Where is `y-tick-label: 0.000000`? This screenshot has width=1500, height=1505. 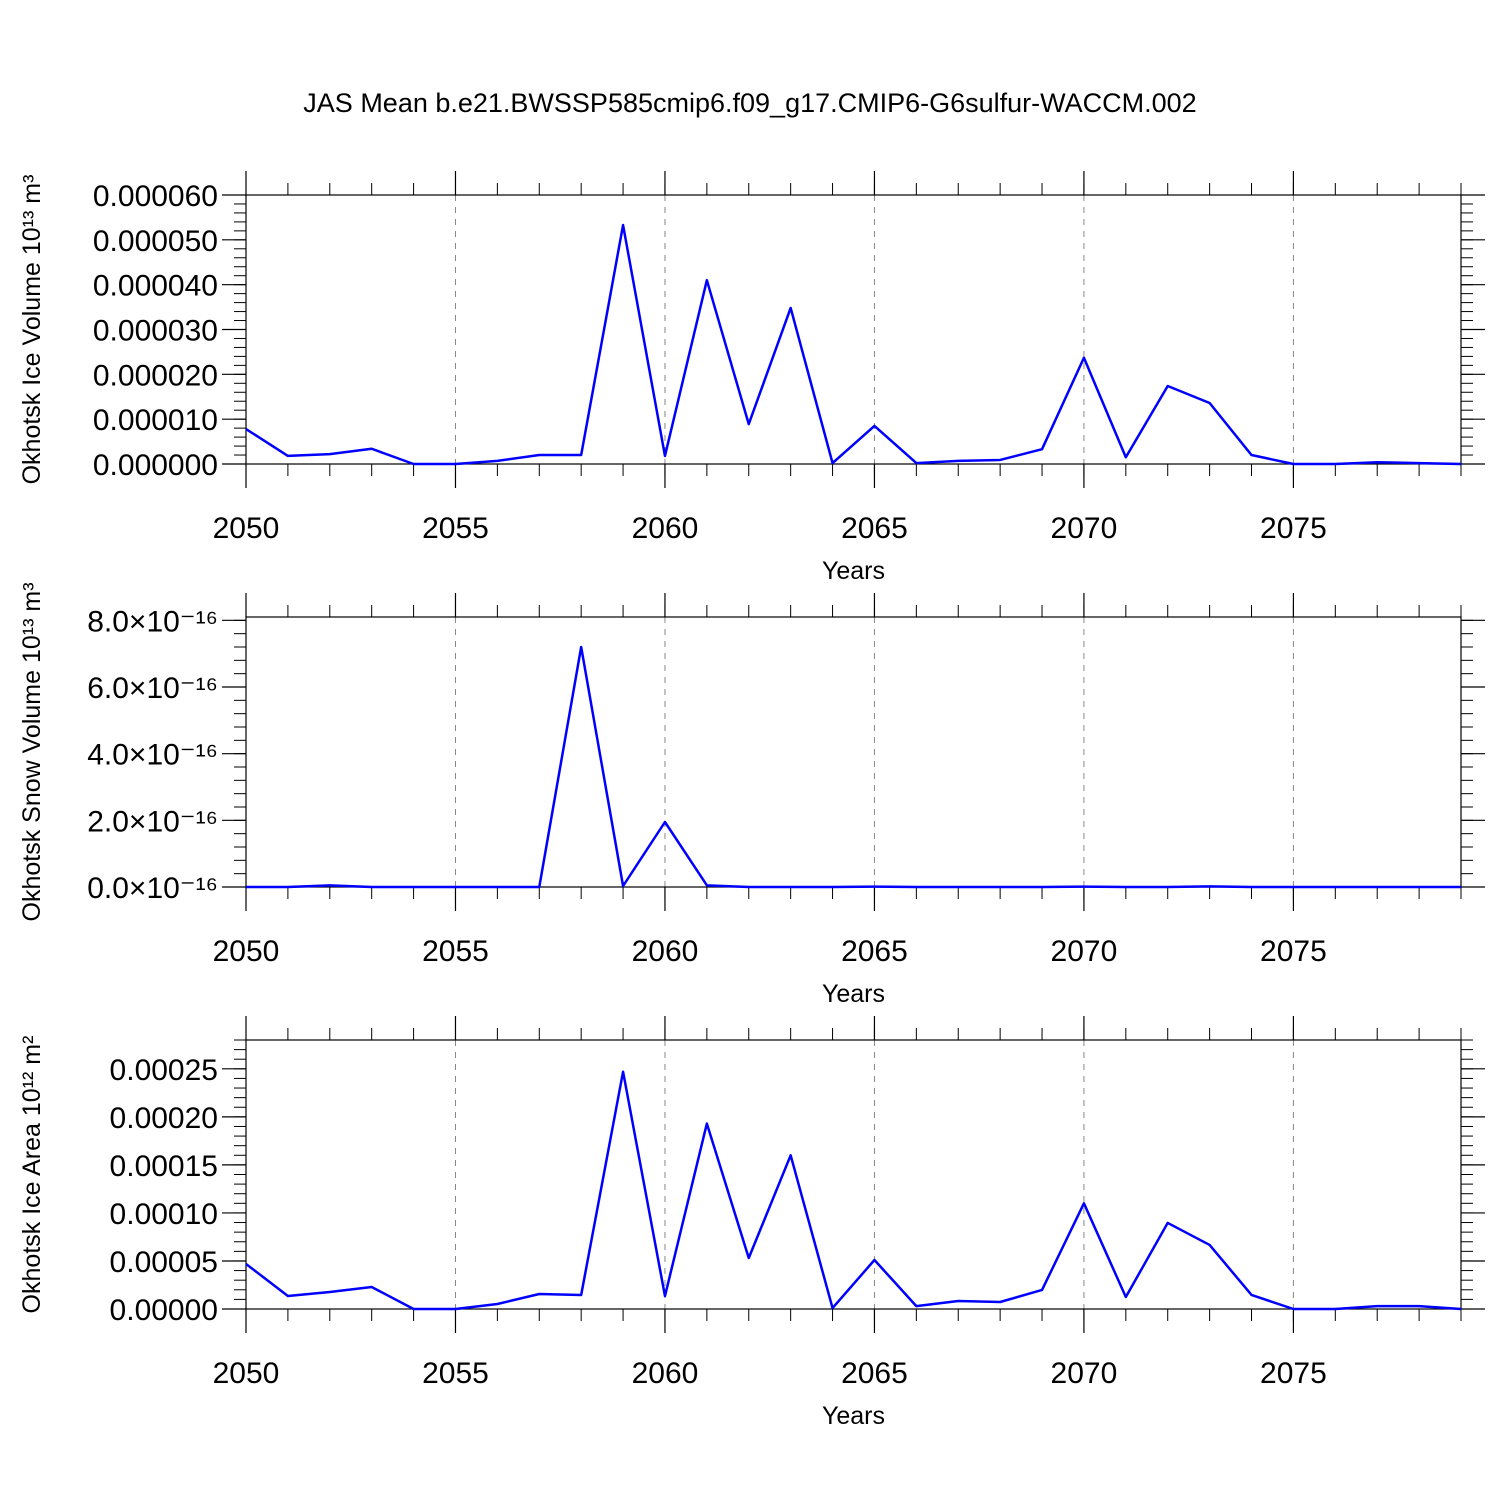 y-tick-label: 0.000000 is located at coordinates (155, 465).